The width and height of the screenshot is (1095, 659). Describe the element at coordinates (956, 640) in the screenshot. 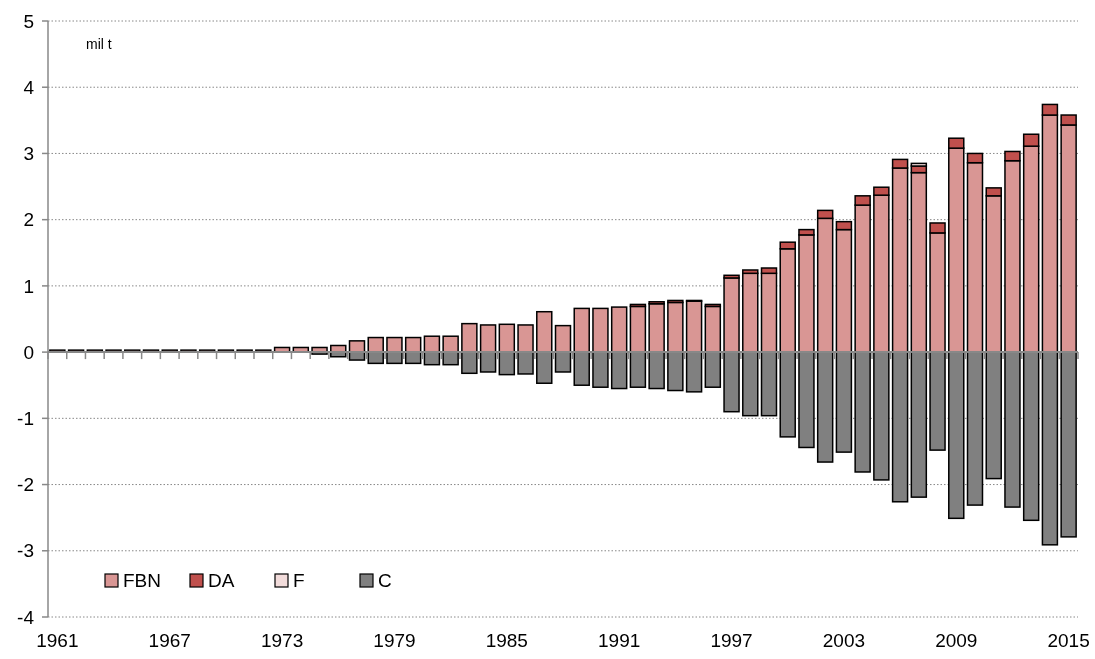

I see `x-tick-label: 2009` at that location.